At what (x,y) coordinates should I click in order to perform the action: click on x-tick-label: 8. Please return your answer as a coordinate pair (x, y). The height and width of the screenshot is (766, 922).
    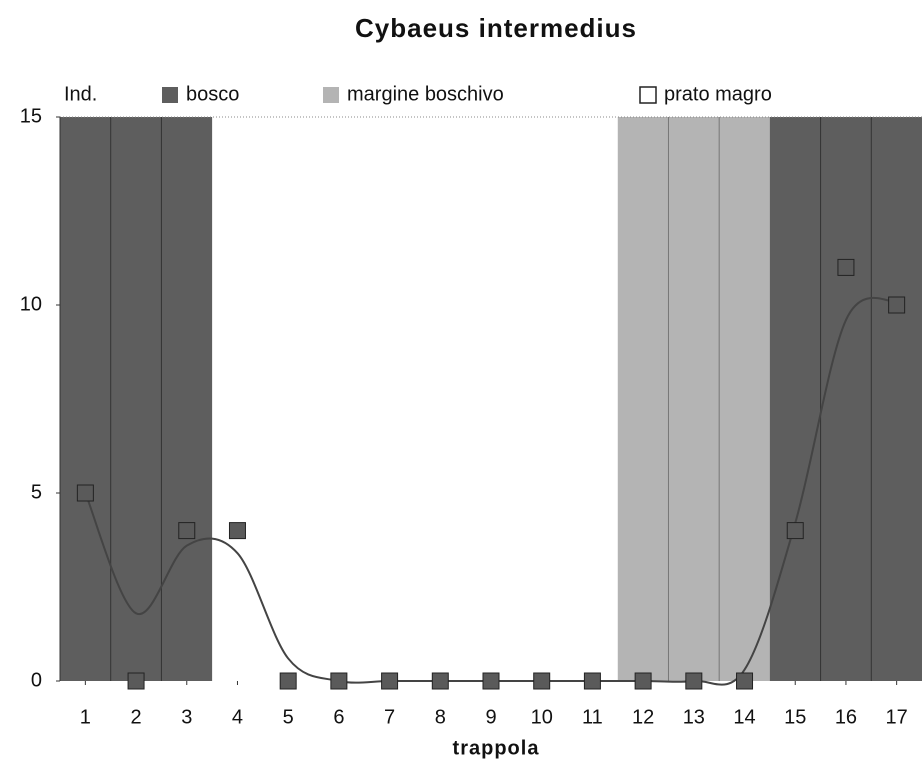
    Looking at the image, I should click on (440, 717).